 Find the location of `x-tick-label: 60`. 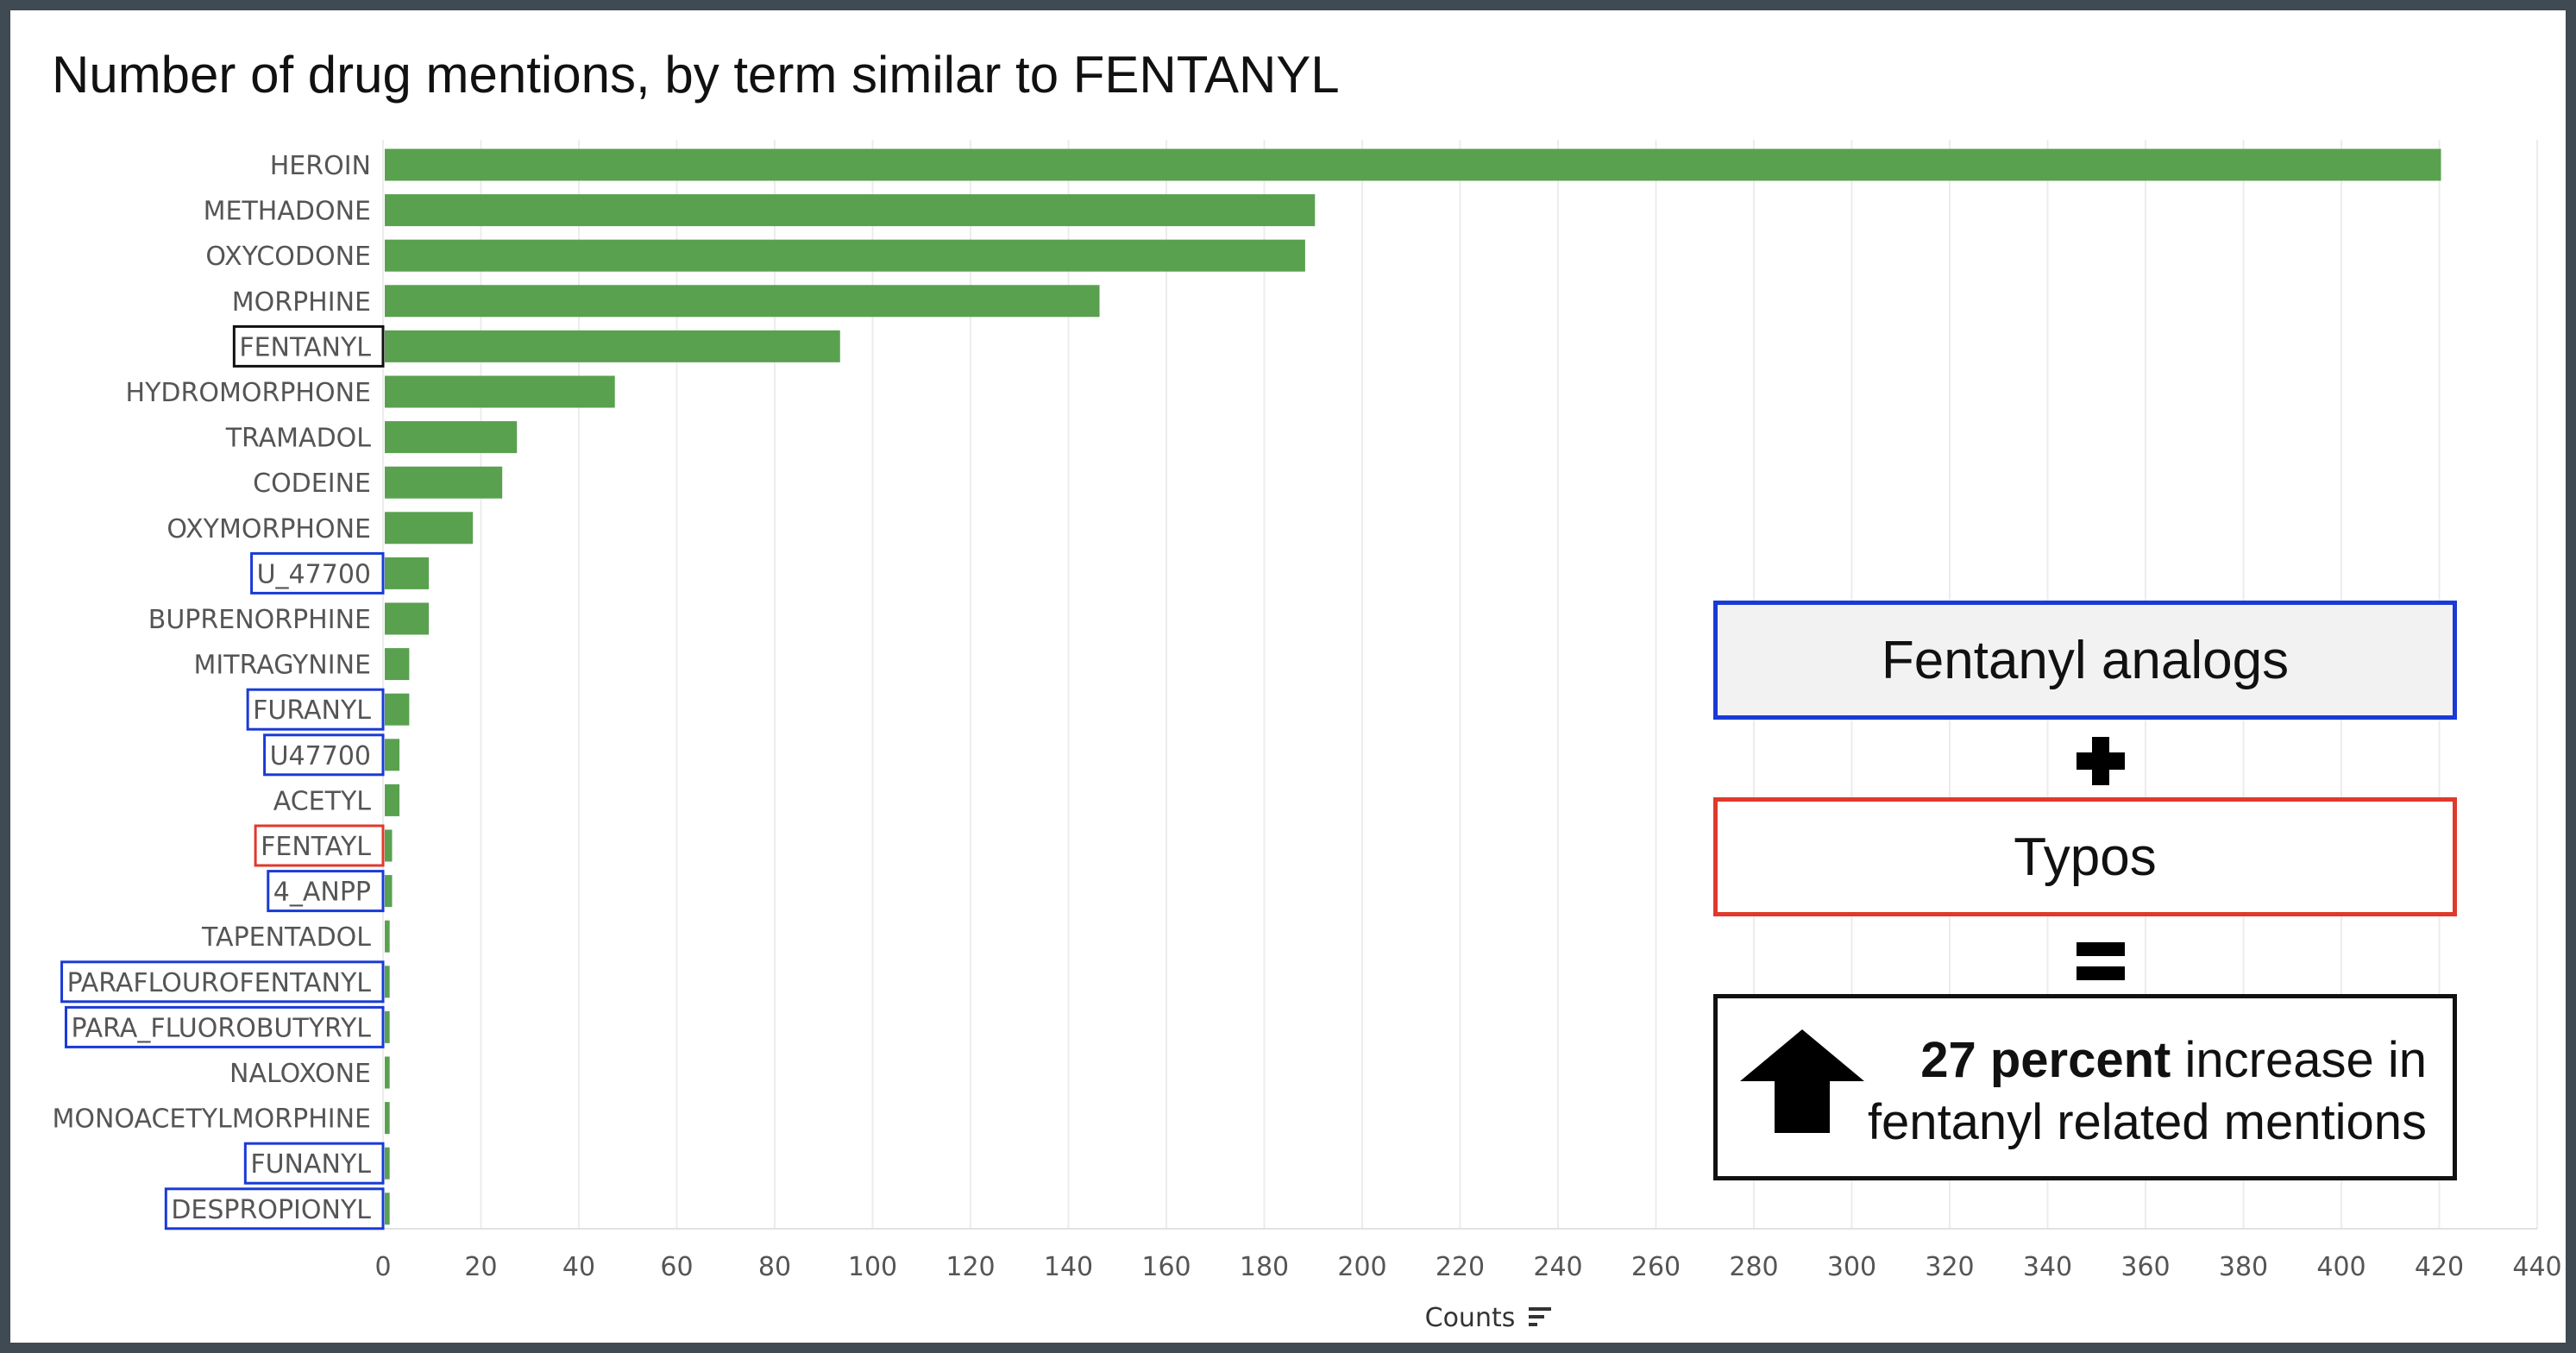

x-tick-label: 60 is located at coordinates (676, 1267).